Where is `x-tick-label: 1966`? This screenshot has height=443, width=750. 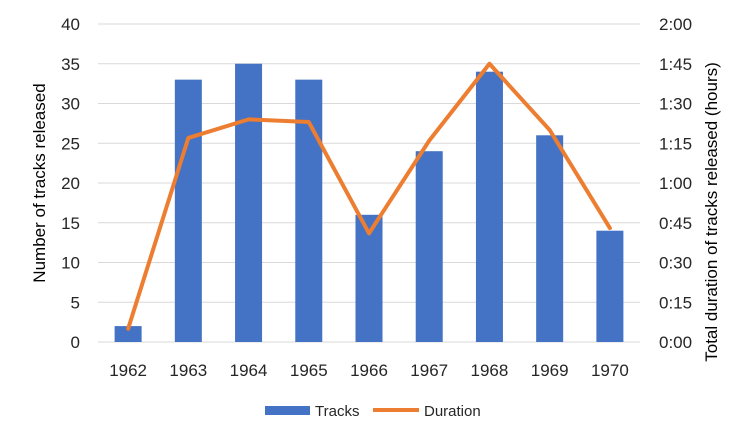
x-tick-label: 1966 is located at coordinates (369, 370).